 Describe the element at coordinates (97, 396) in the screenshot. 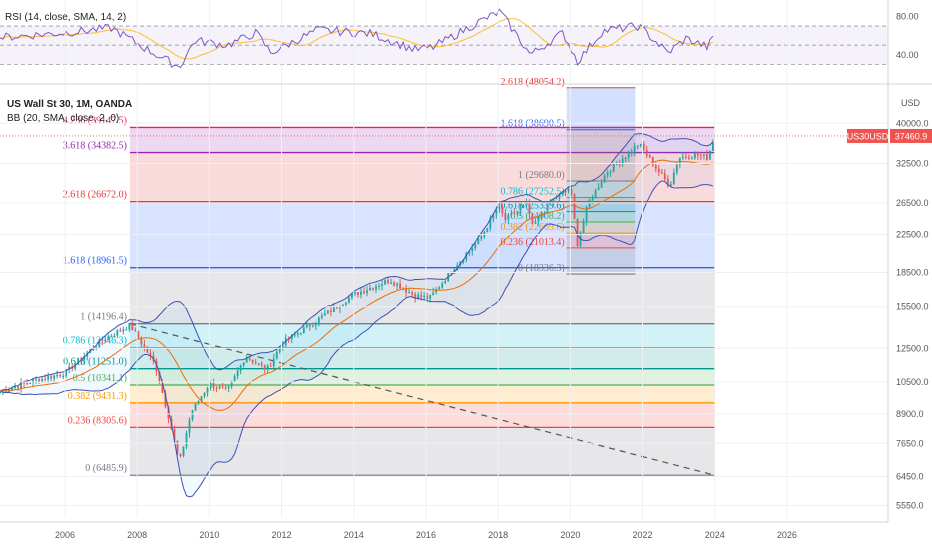

I see `fib-level-label: 0.382 (9431.3)` at that location.